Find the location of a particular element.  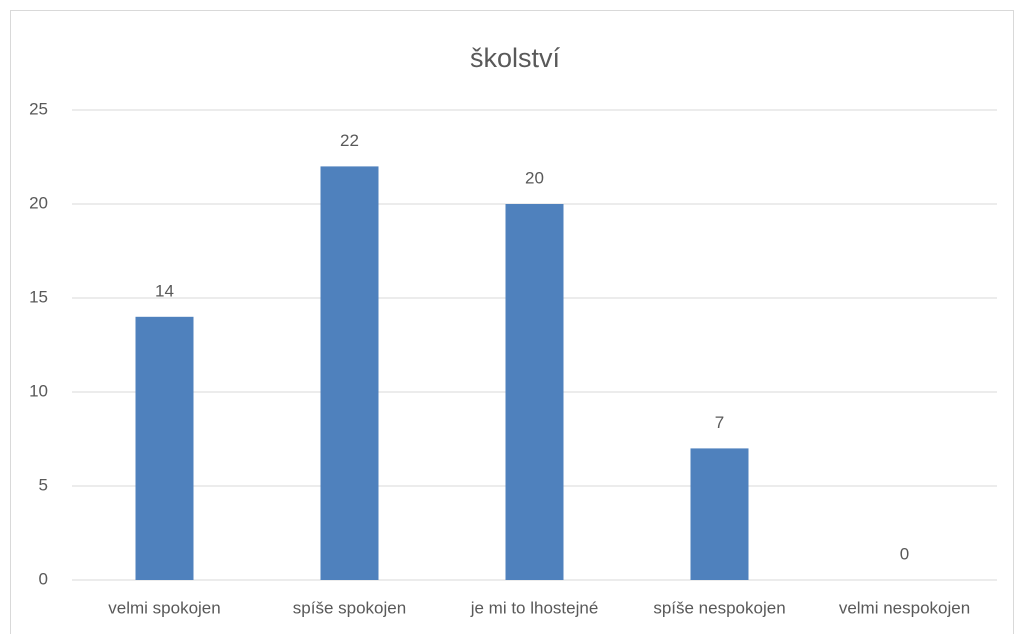

y-tick-label: 0 is located at coordinates (43, 578).